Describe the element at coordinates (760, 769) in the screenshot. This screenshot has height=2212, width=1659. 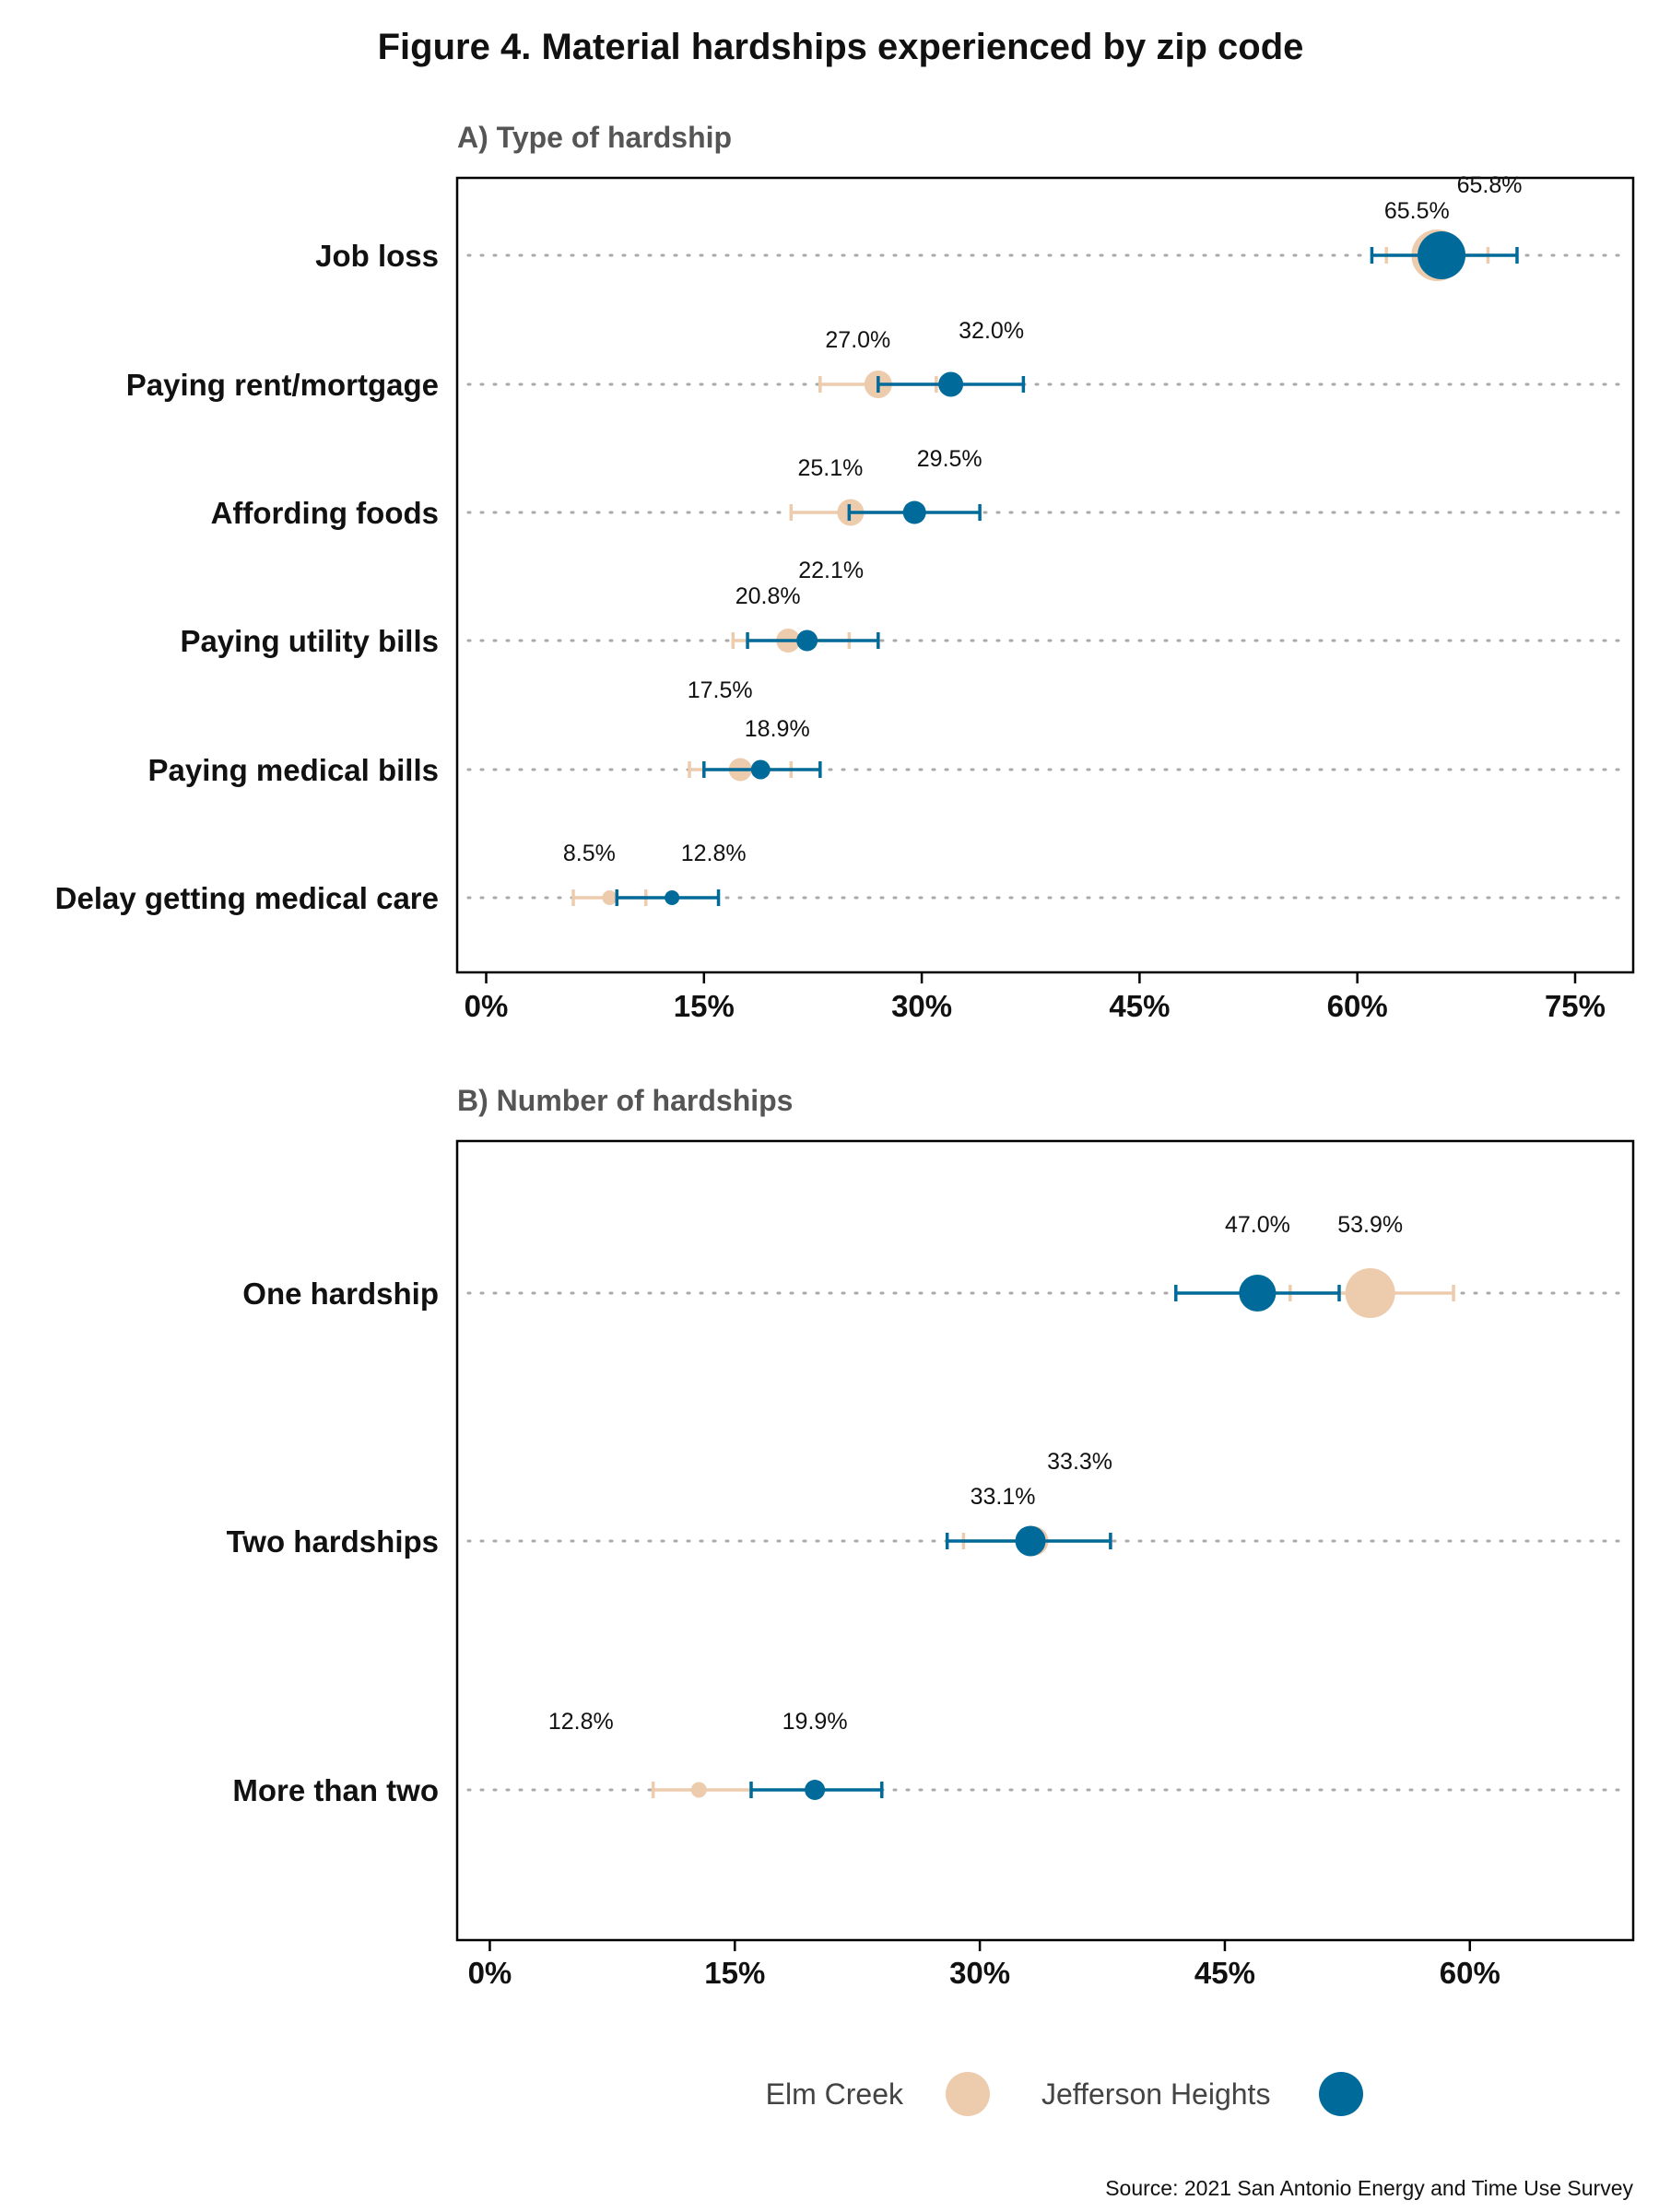
I see `point-jefferson-heights-paying-medical-bills` at that location.